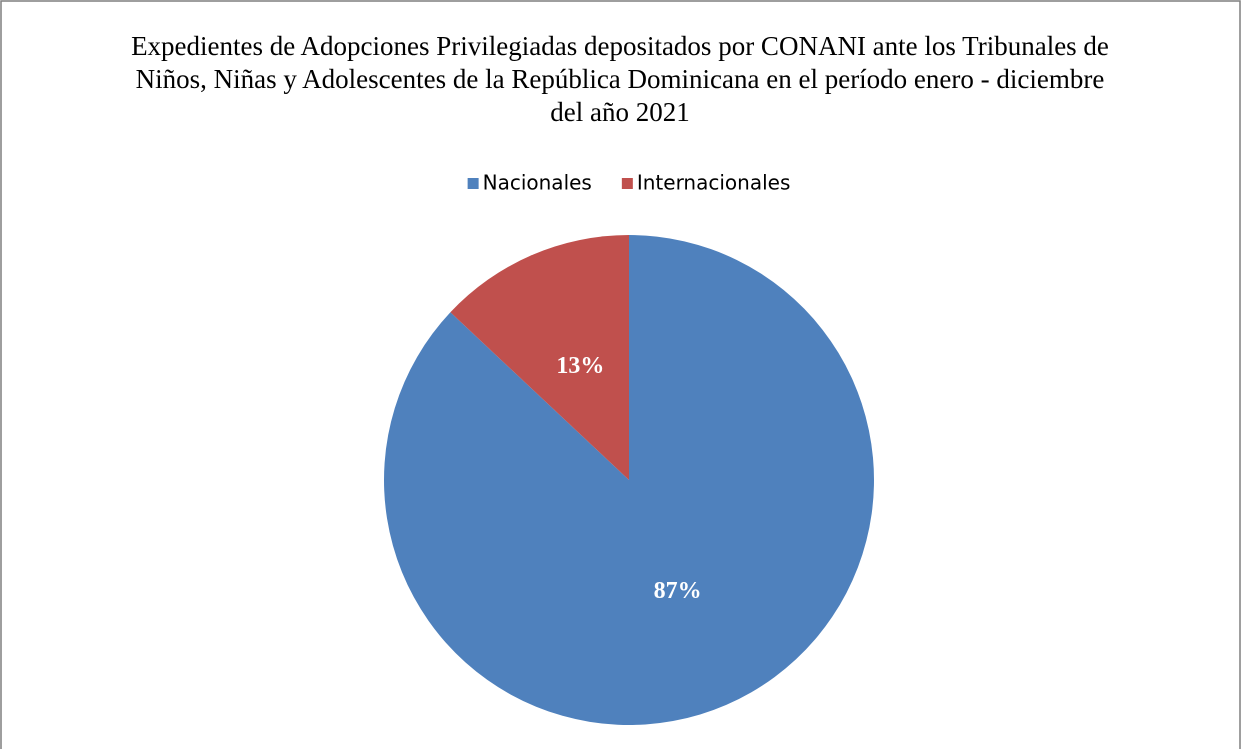  Describe the element at coordinates (537, 183) in the screenshot. I see `legend-label: Nacionales` at that location.